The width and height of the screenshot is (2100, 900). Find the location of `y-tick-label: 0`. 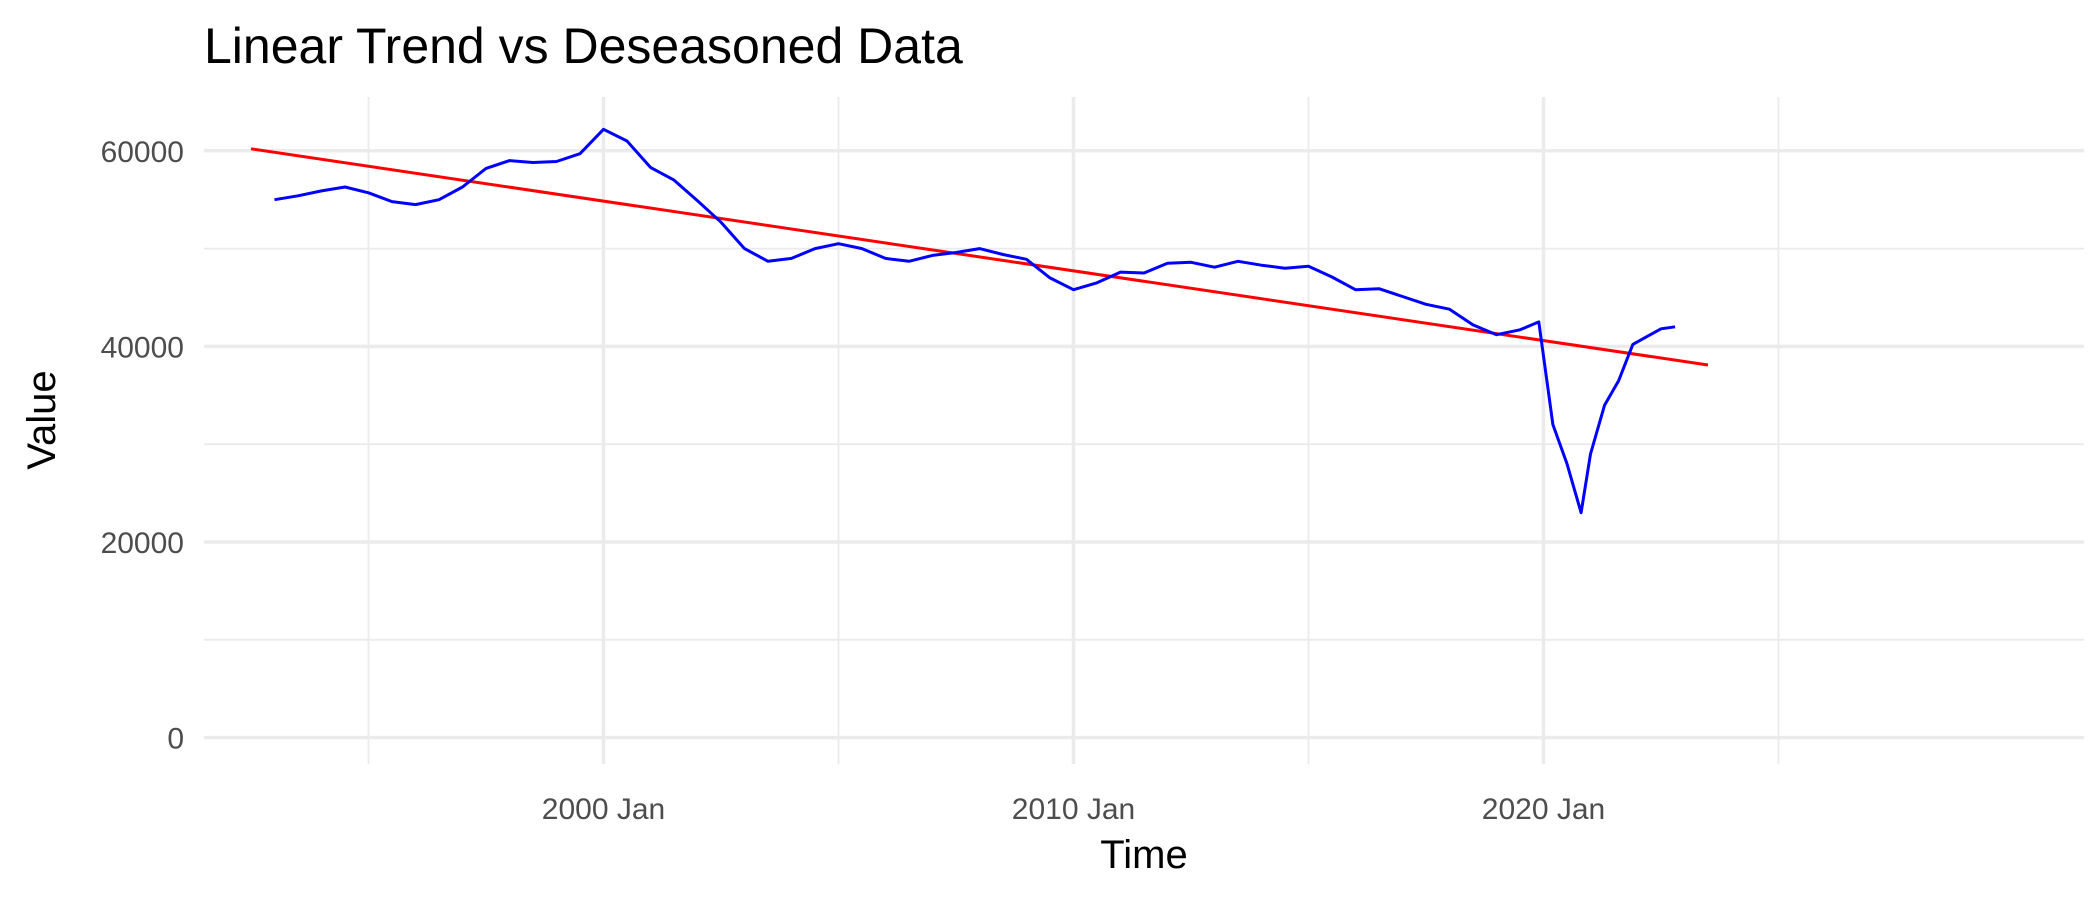

y-tick-label: 0 is located at coordinates (175, 739).